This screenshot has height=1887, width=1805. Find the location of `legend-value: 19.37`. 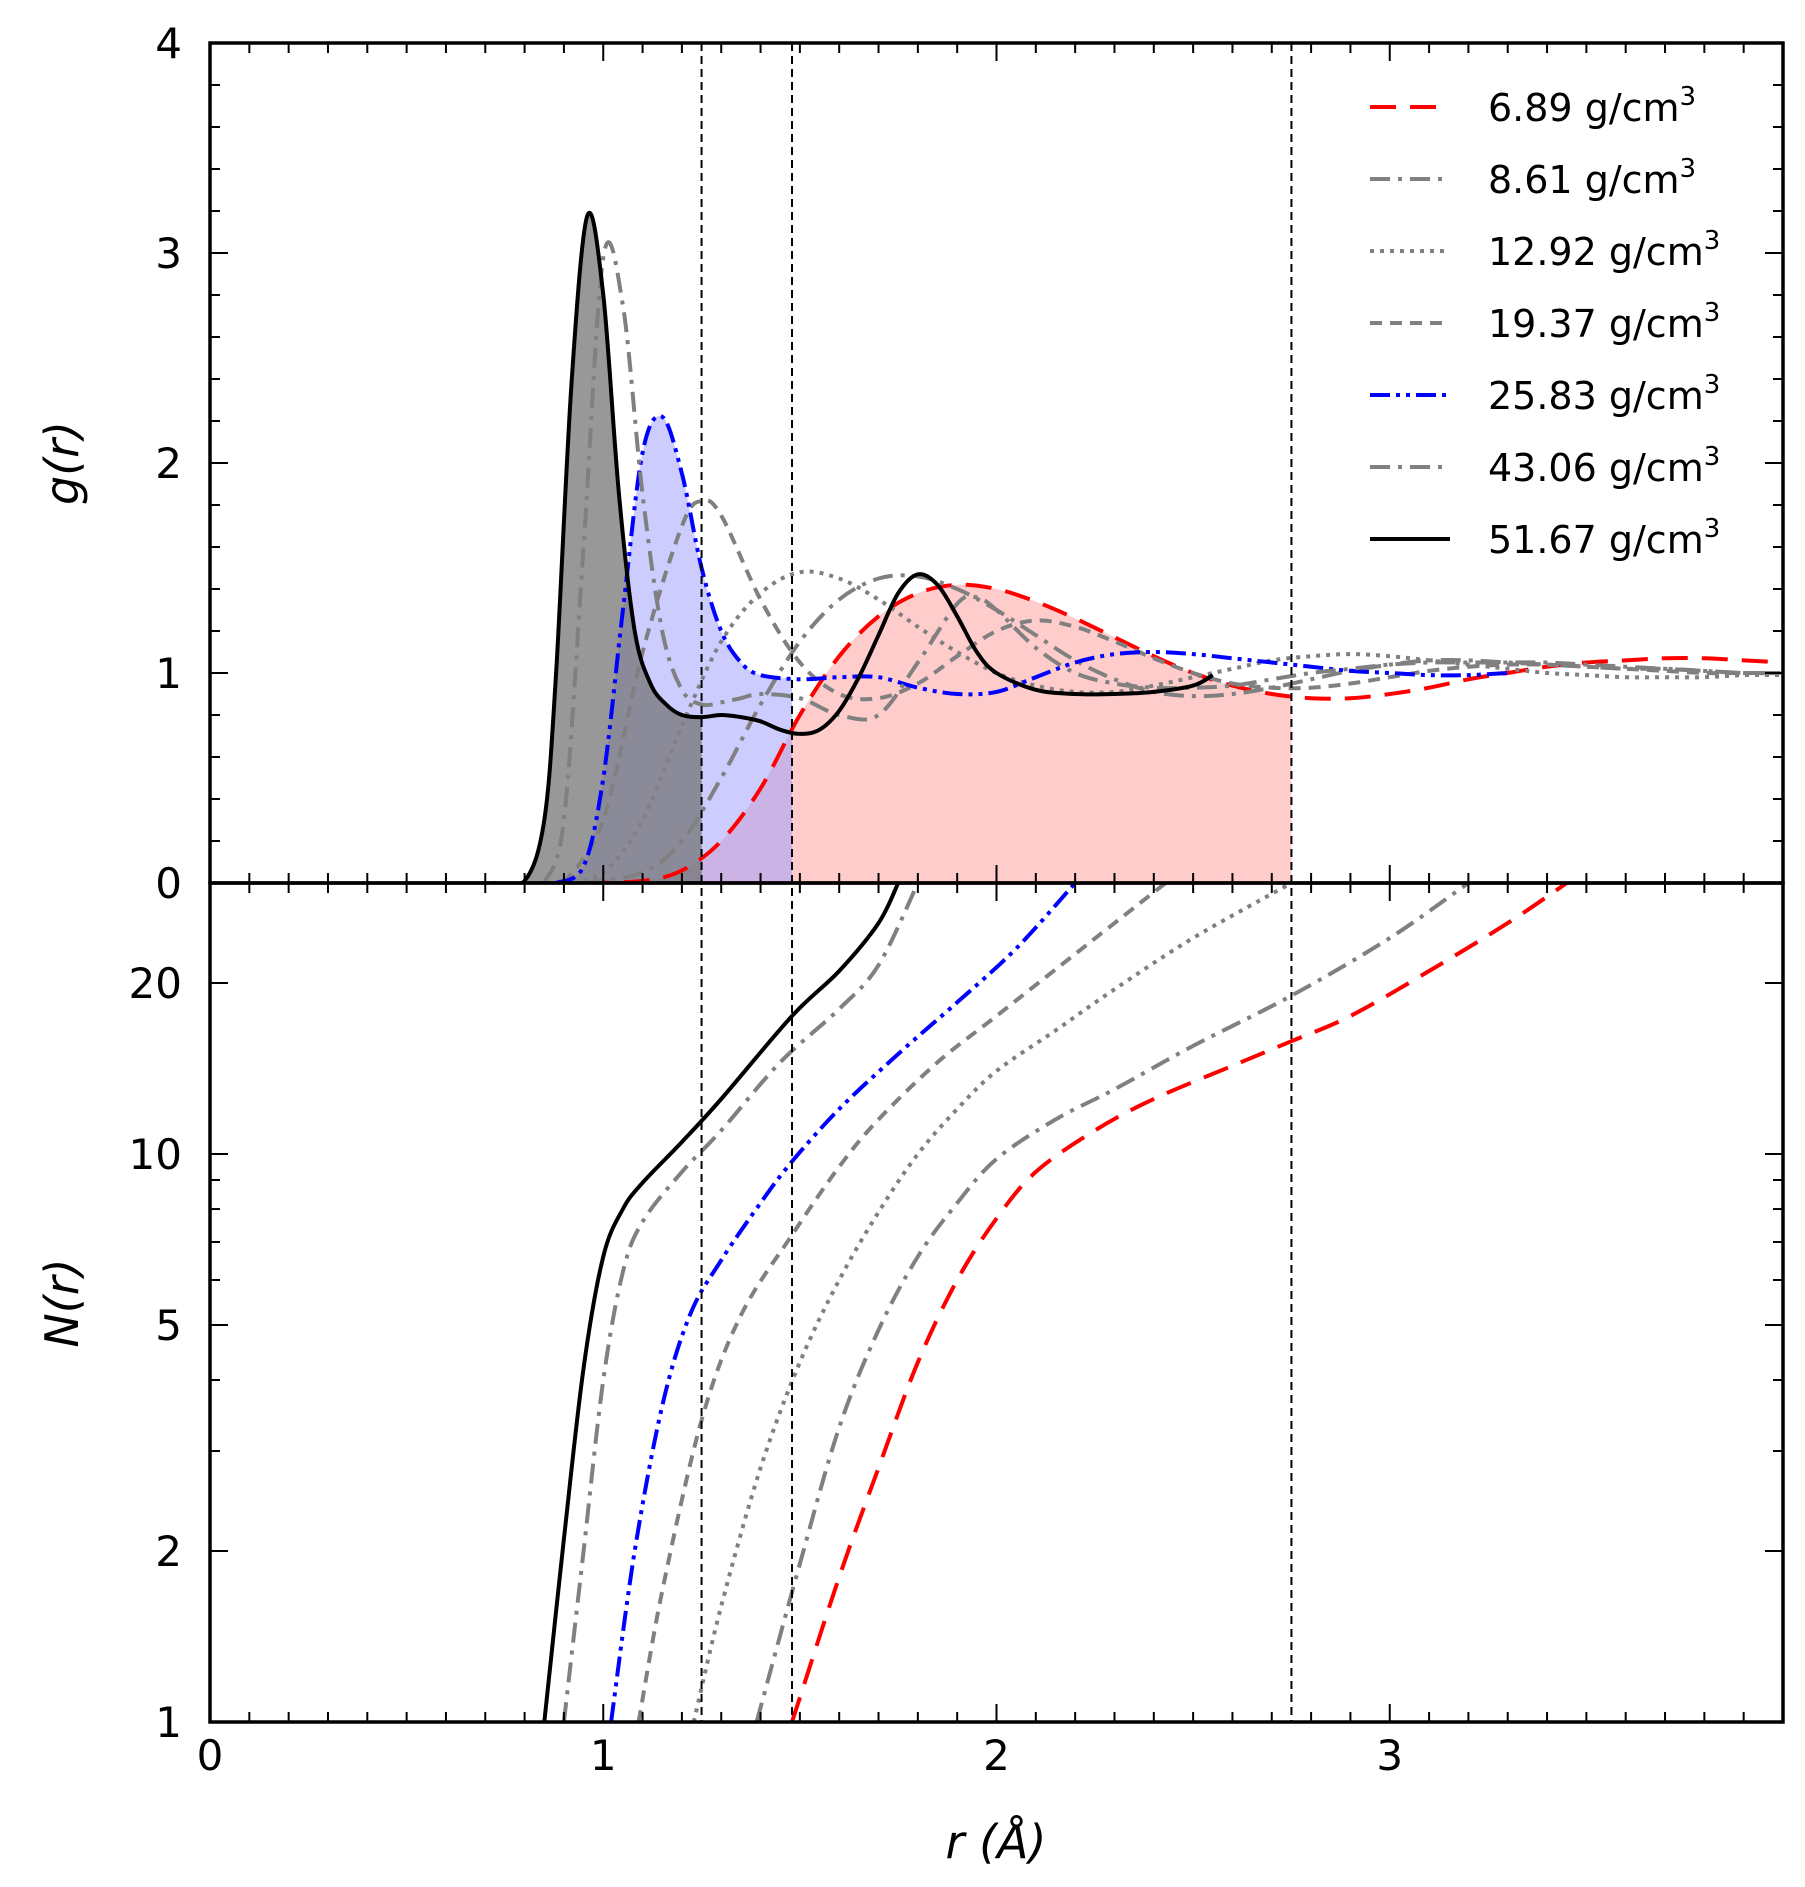

legend-value: 19.37 is located at coordinates (1548, 324).